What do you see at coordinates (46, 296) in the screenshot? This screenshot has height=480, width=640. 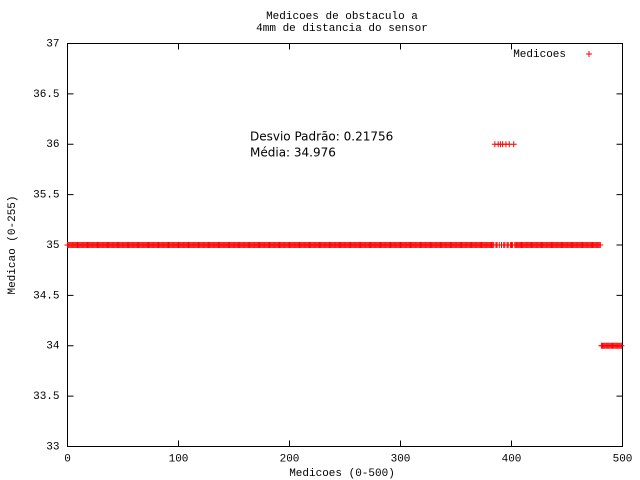 I see `y-tick-label: 34.5` at bounding box center [46, 296].